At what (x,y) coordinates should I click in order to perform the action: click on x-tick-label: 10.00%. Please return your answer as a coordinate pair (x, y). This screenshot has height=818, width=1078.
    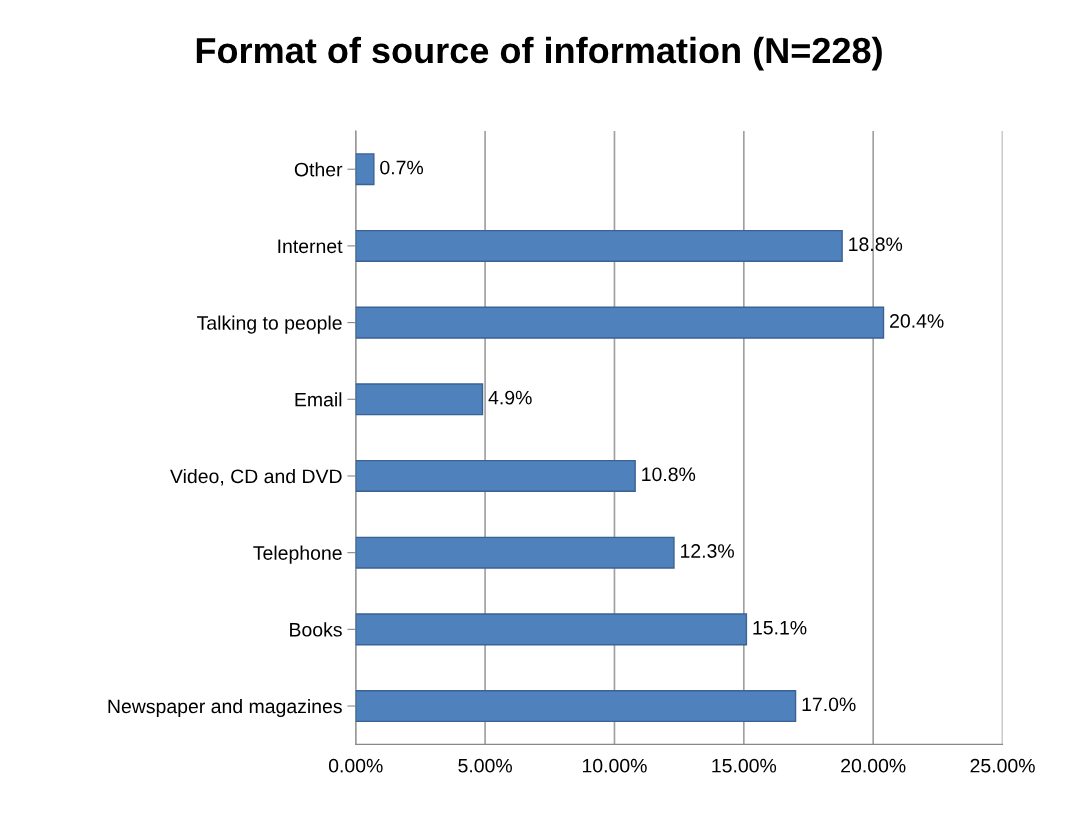
    Looking at the image, I should click on (614, 765).